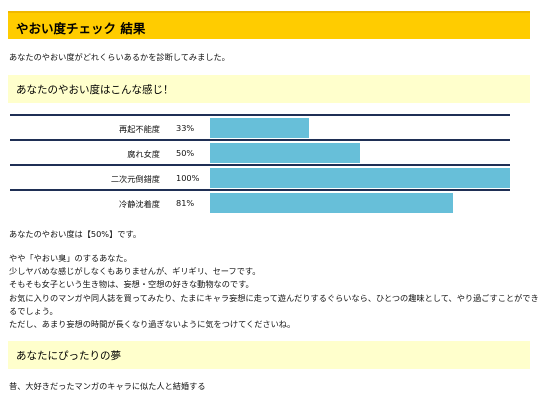  Describe the element at coordinates (135, 179) in the screenshot. I see `bar-label: 二次元倒錯度` at that location.